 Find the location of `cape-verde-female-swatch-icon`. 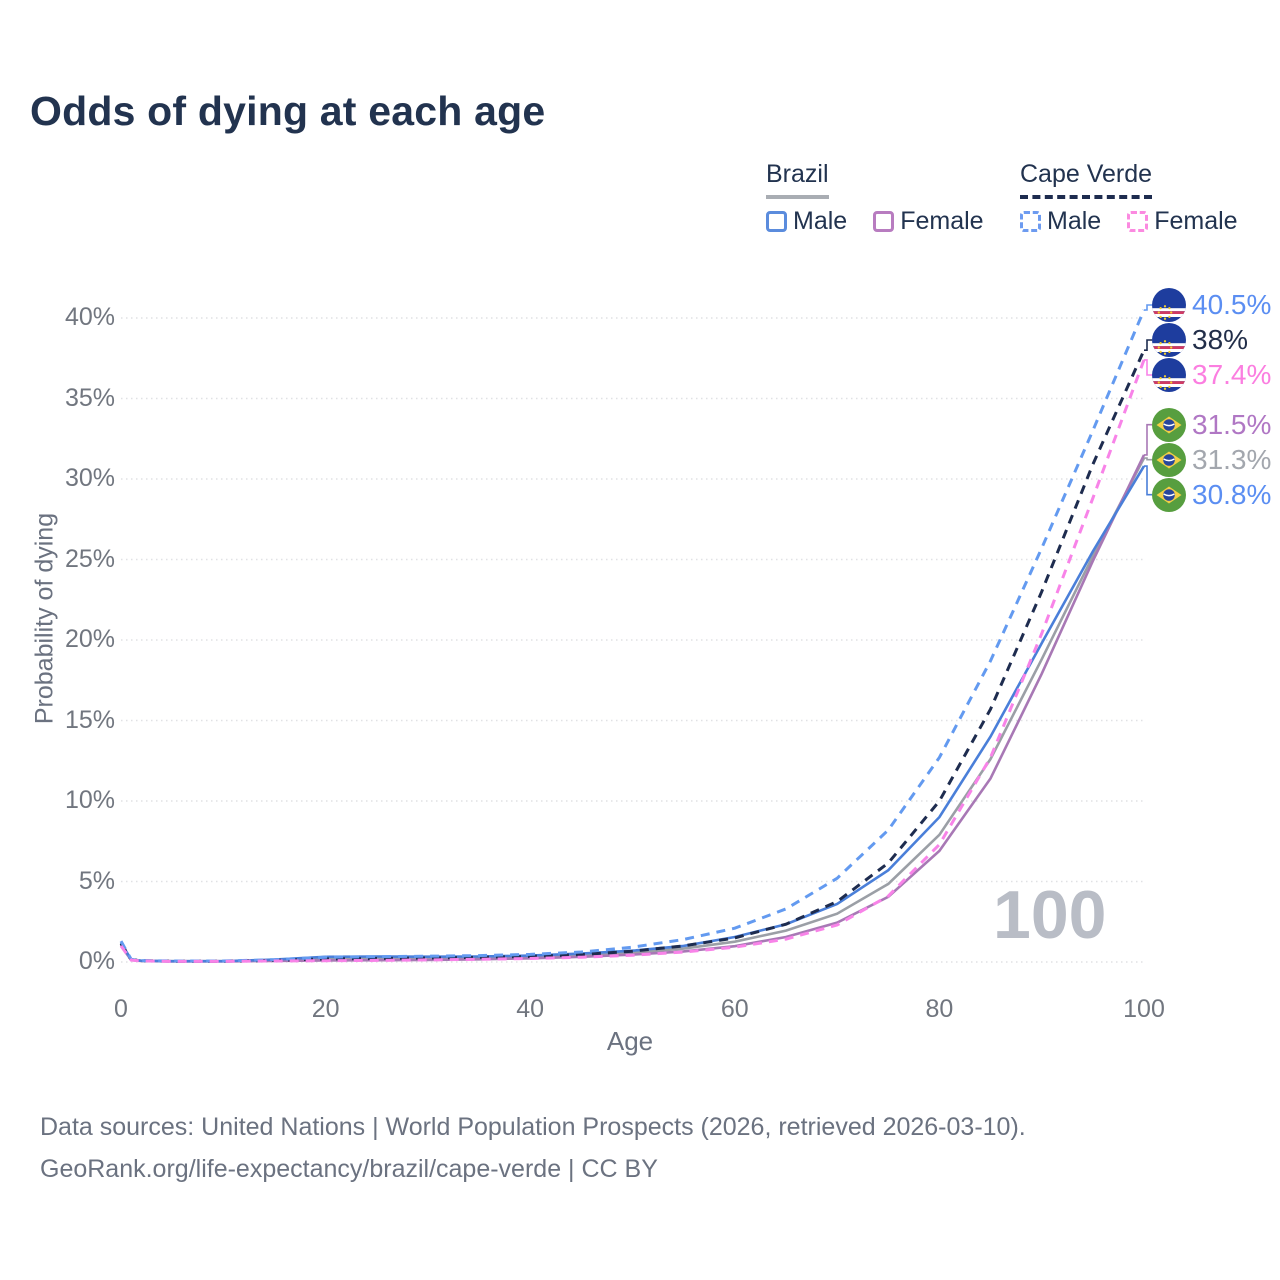

cape-verde-female-swatch-icon is located at coordinates (1138, 221).